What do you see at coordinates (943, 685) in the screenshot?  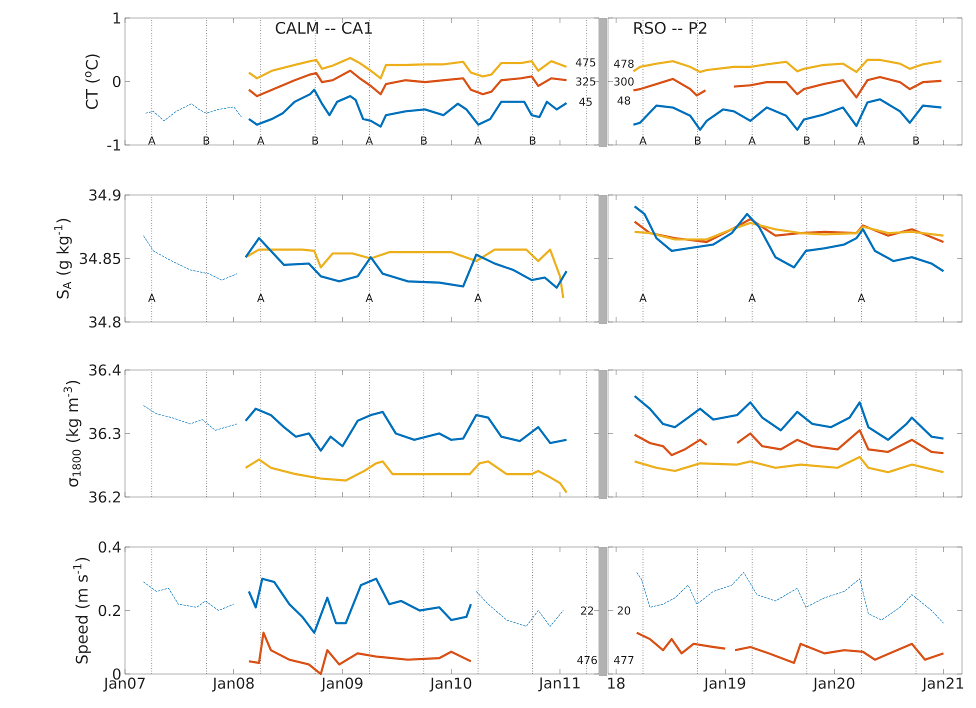 I see `x-tick-label: Jan21` at bounding box center [943, 685].